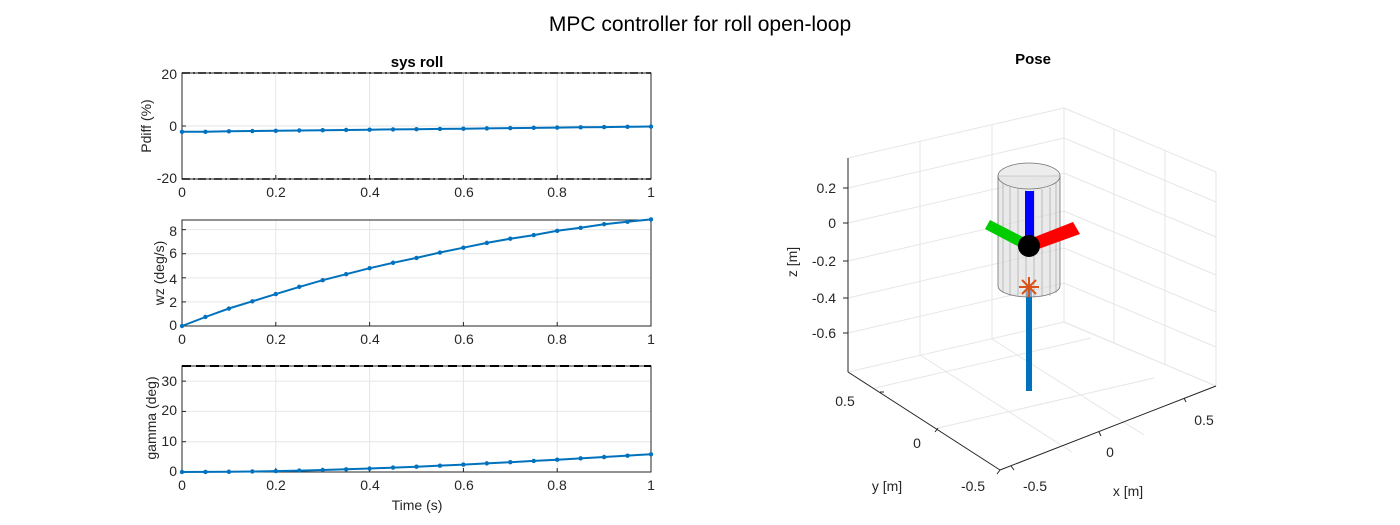 The image size is (1400, 525). Describe the element at coordinates (276, 485) in the screenshot. I see `gamma-xtick: 0.2` at that location.